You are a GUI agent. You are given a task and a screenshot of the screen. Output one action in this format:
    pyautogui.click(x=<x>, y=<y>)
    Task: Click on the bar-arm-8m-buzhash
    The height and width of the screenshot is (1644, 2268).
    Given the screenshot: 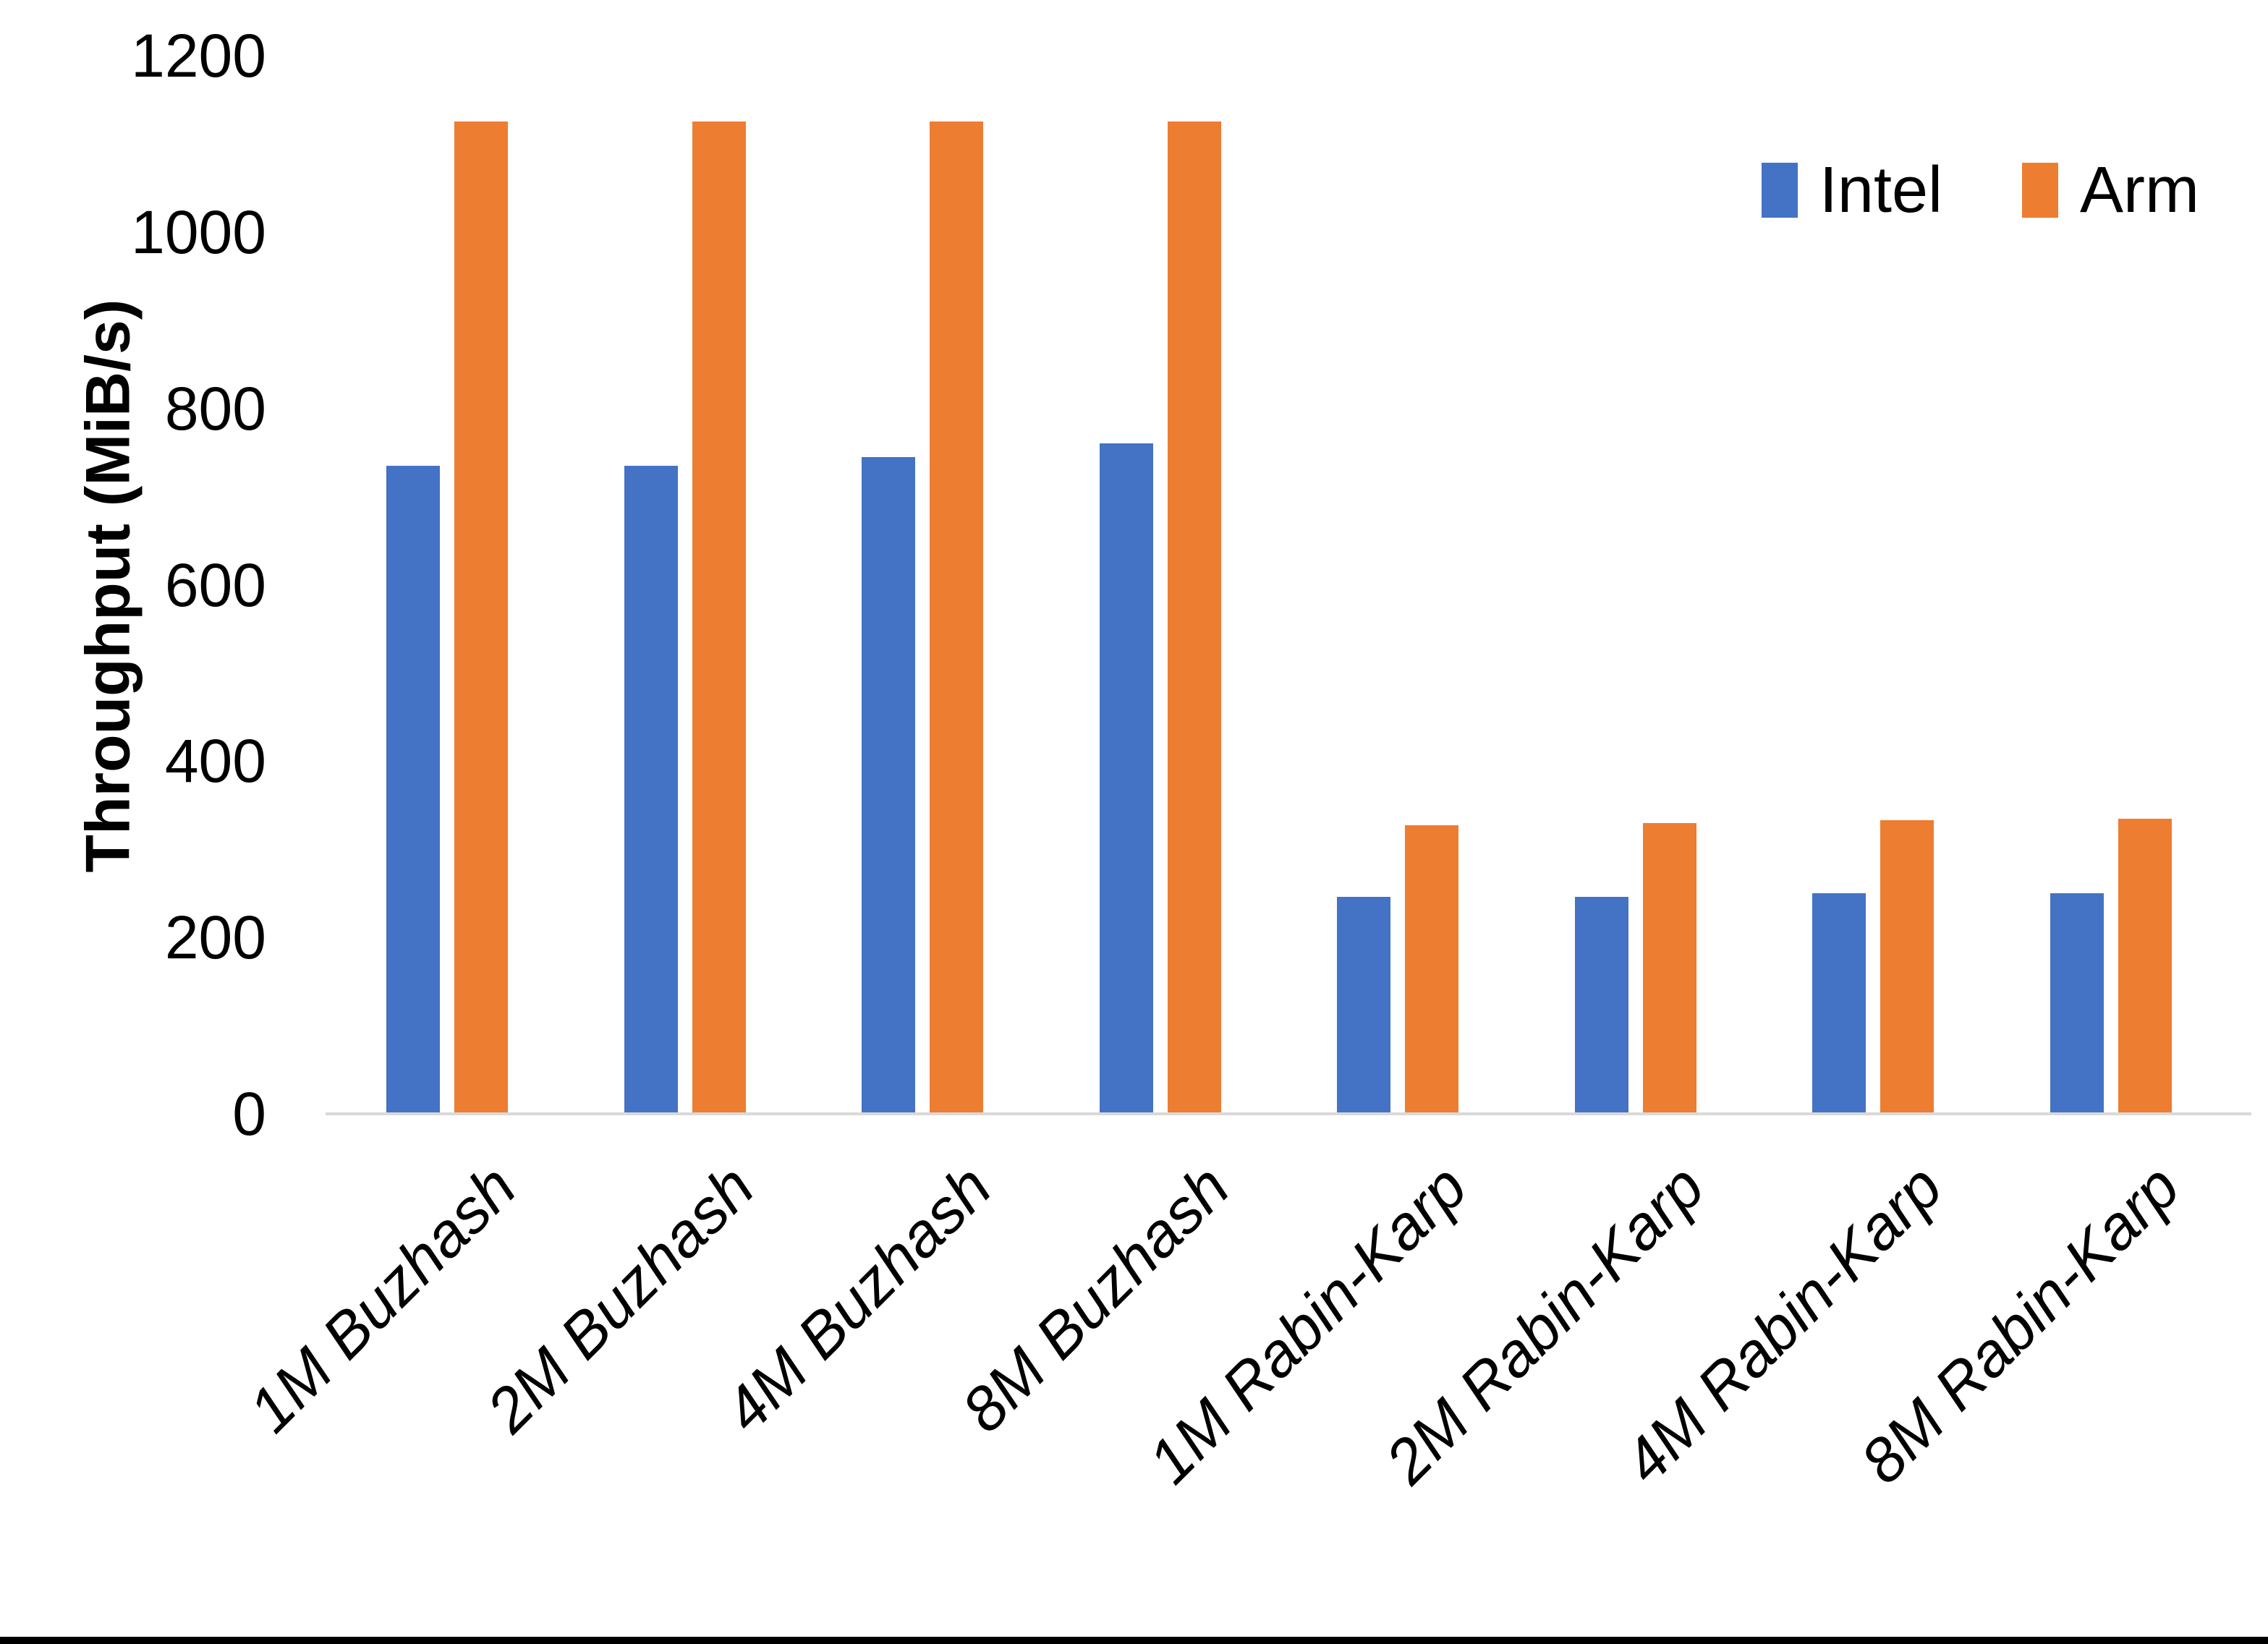 What is the action you would take?
    pyautogui.click(x=1194, y=618)
    